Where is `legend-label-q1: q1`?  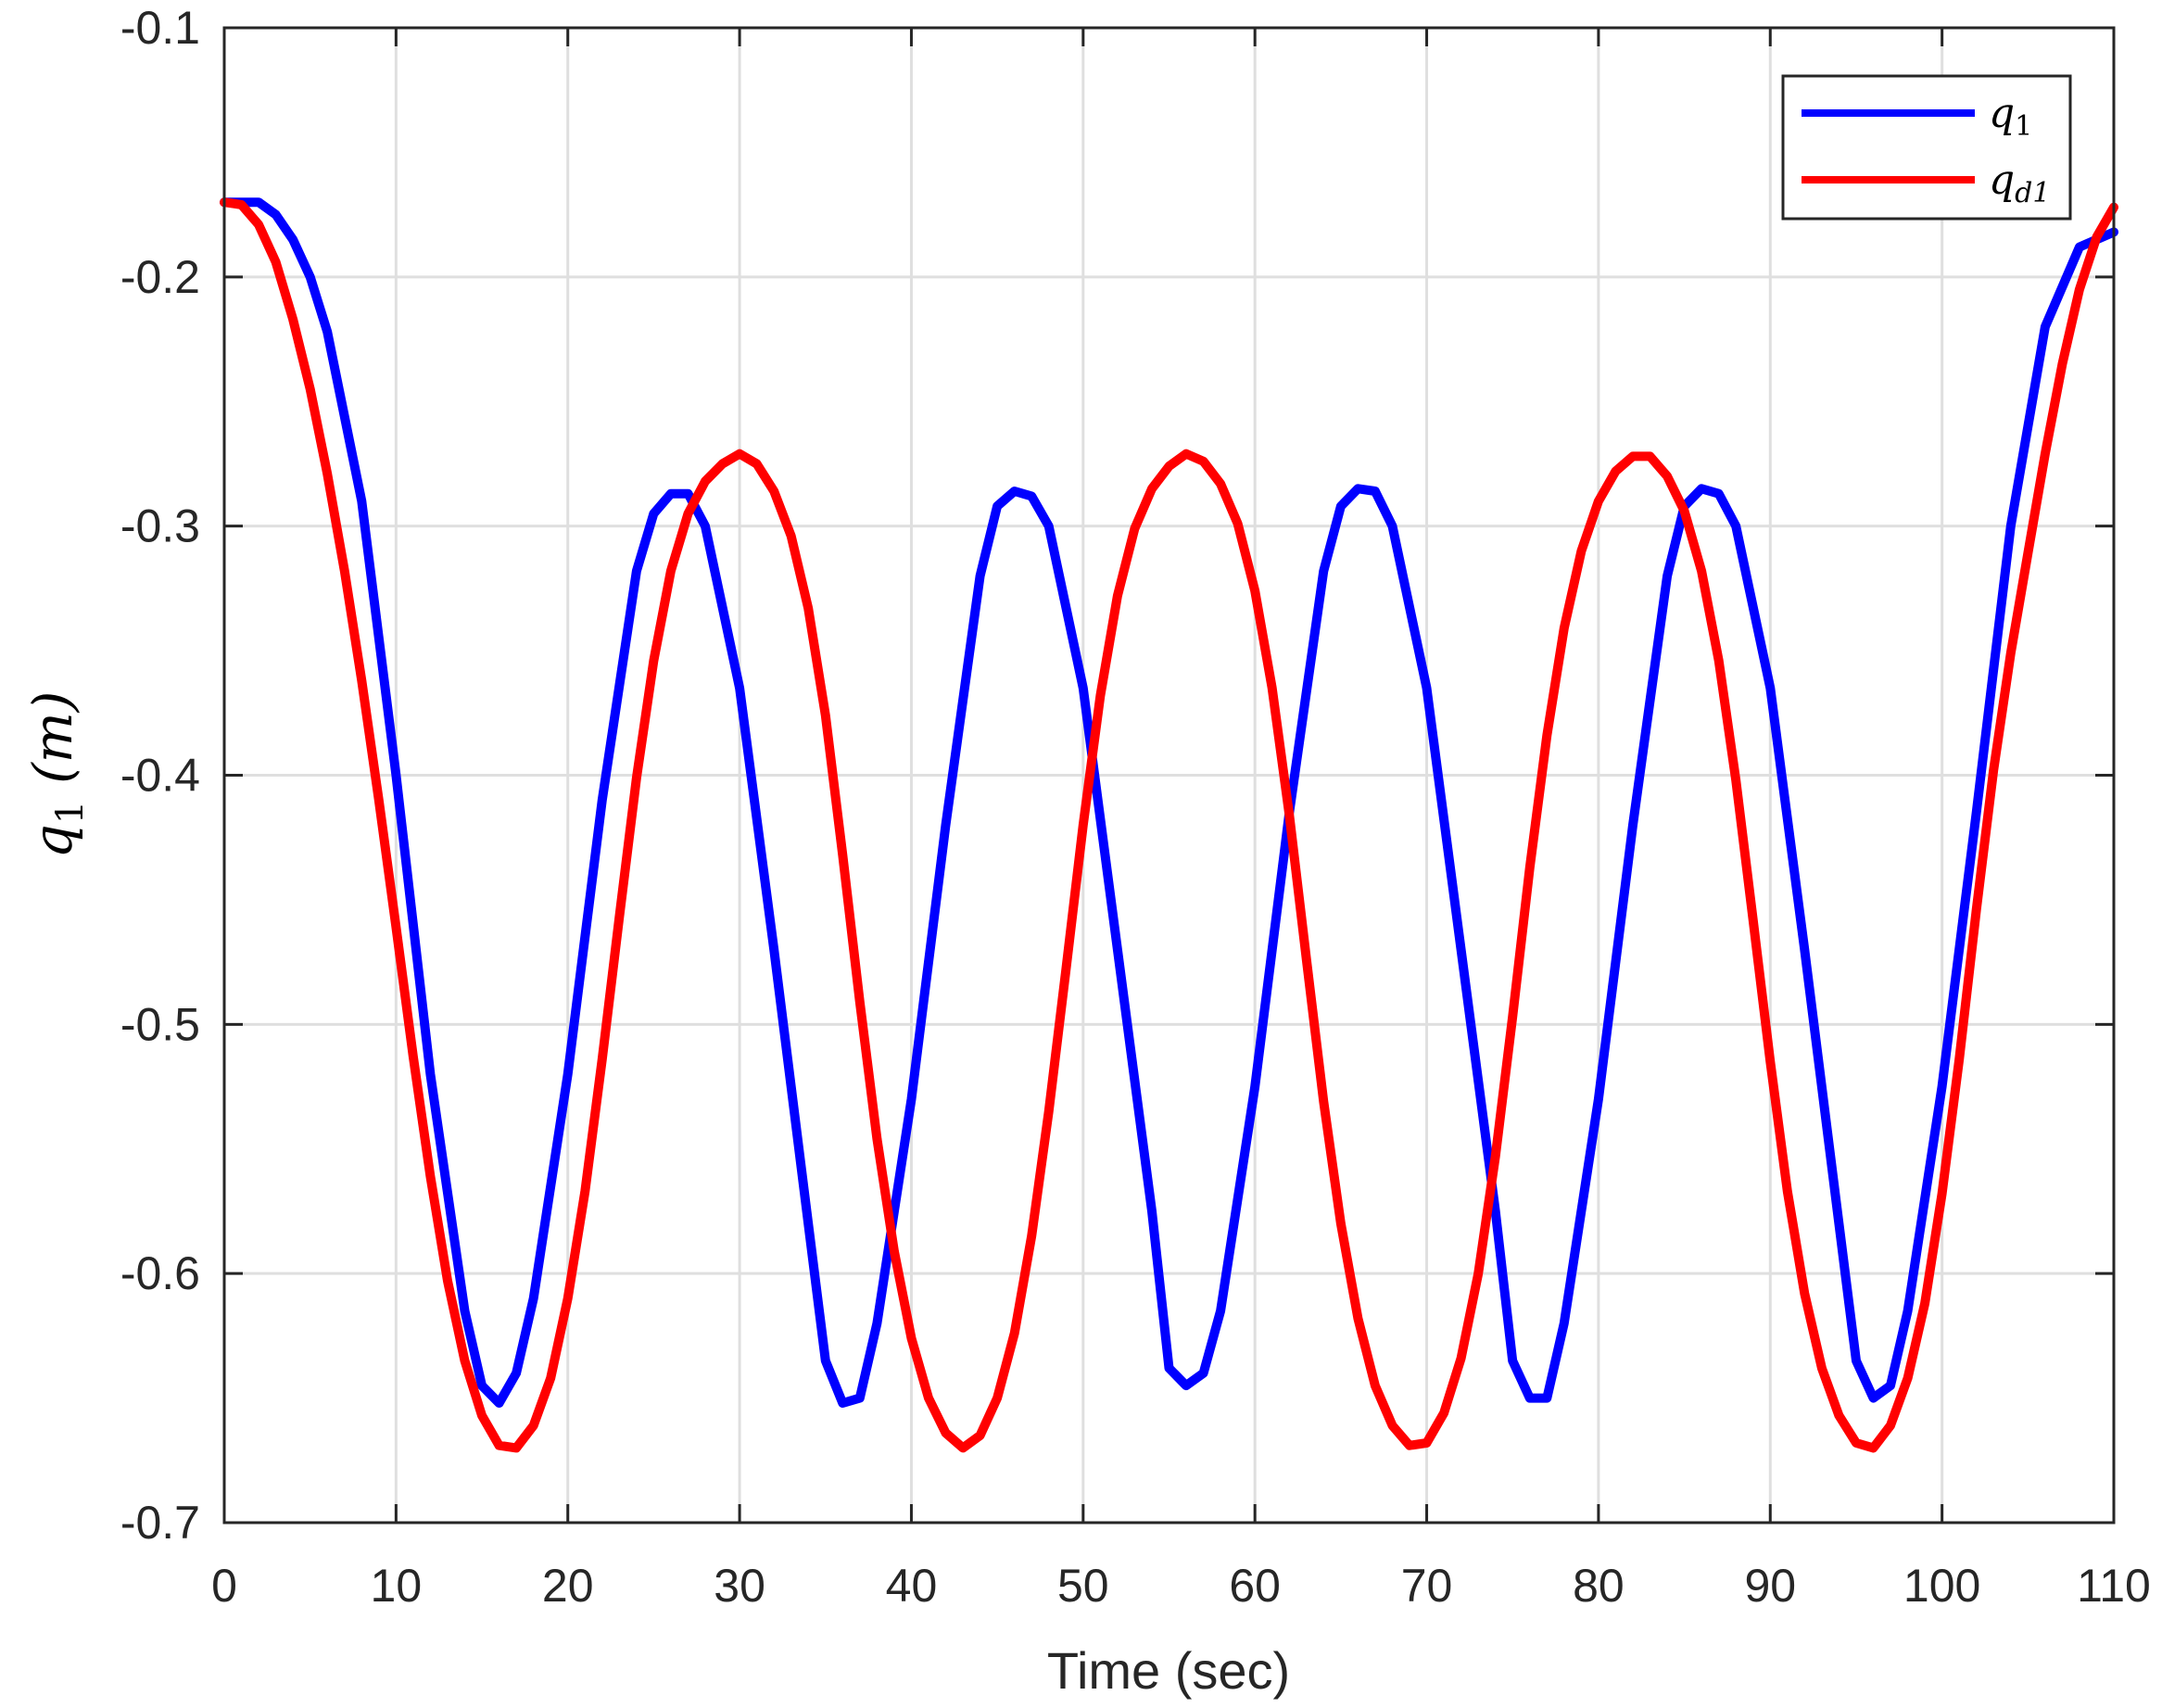
legend-label-q1: q1 is located at coordinates (2010, 117).